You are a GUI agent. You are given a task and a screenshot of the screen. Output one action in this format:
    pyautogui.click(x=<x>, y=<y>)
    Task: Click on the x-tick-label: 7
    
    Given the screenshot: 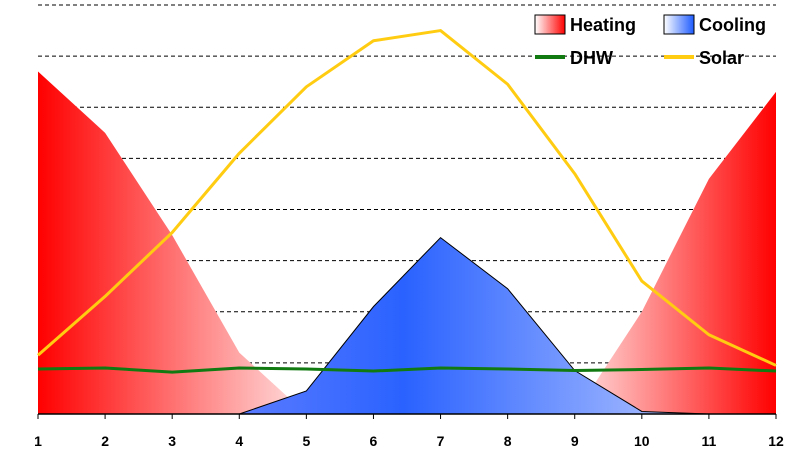 What is the action you would take?
    pyautogui.click(x=441, y=441)
    